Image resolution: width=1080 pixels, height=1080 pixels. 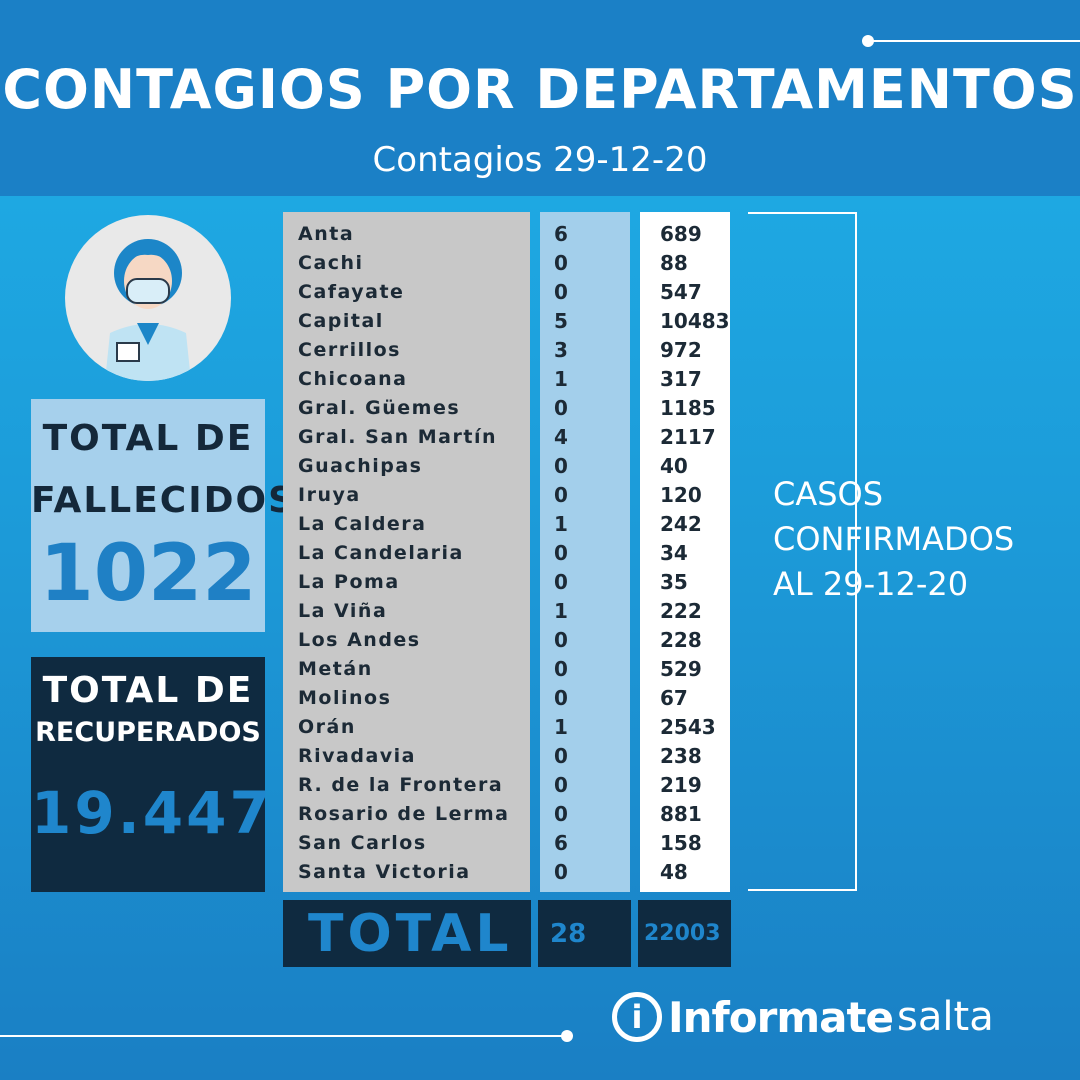 I want to click on logo-suffix: salta, so click(x=945, y=1017).